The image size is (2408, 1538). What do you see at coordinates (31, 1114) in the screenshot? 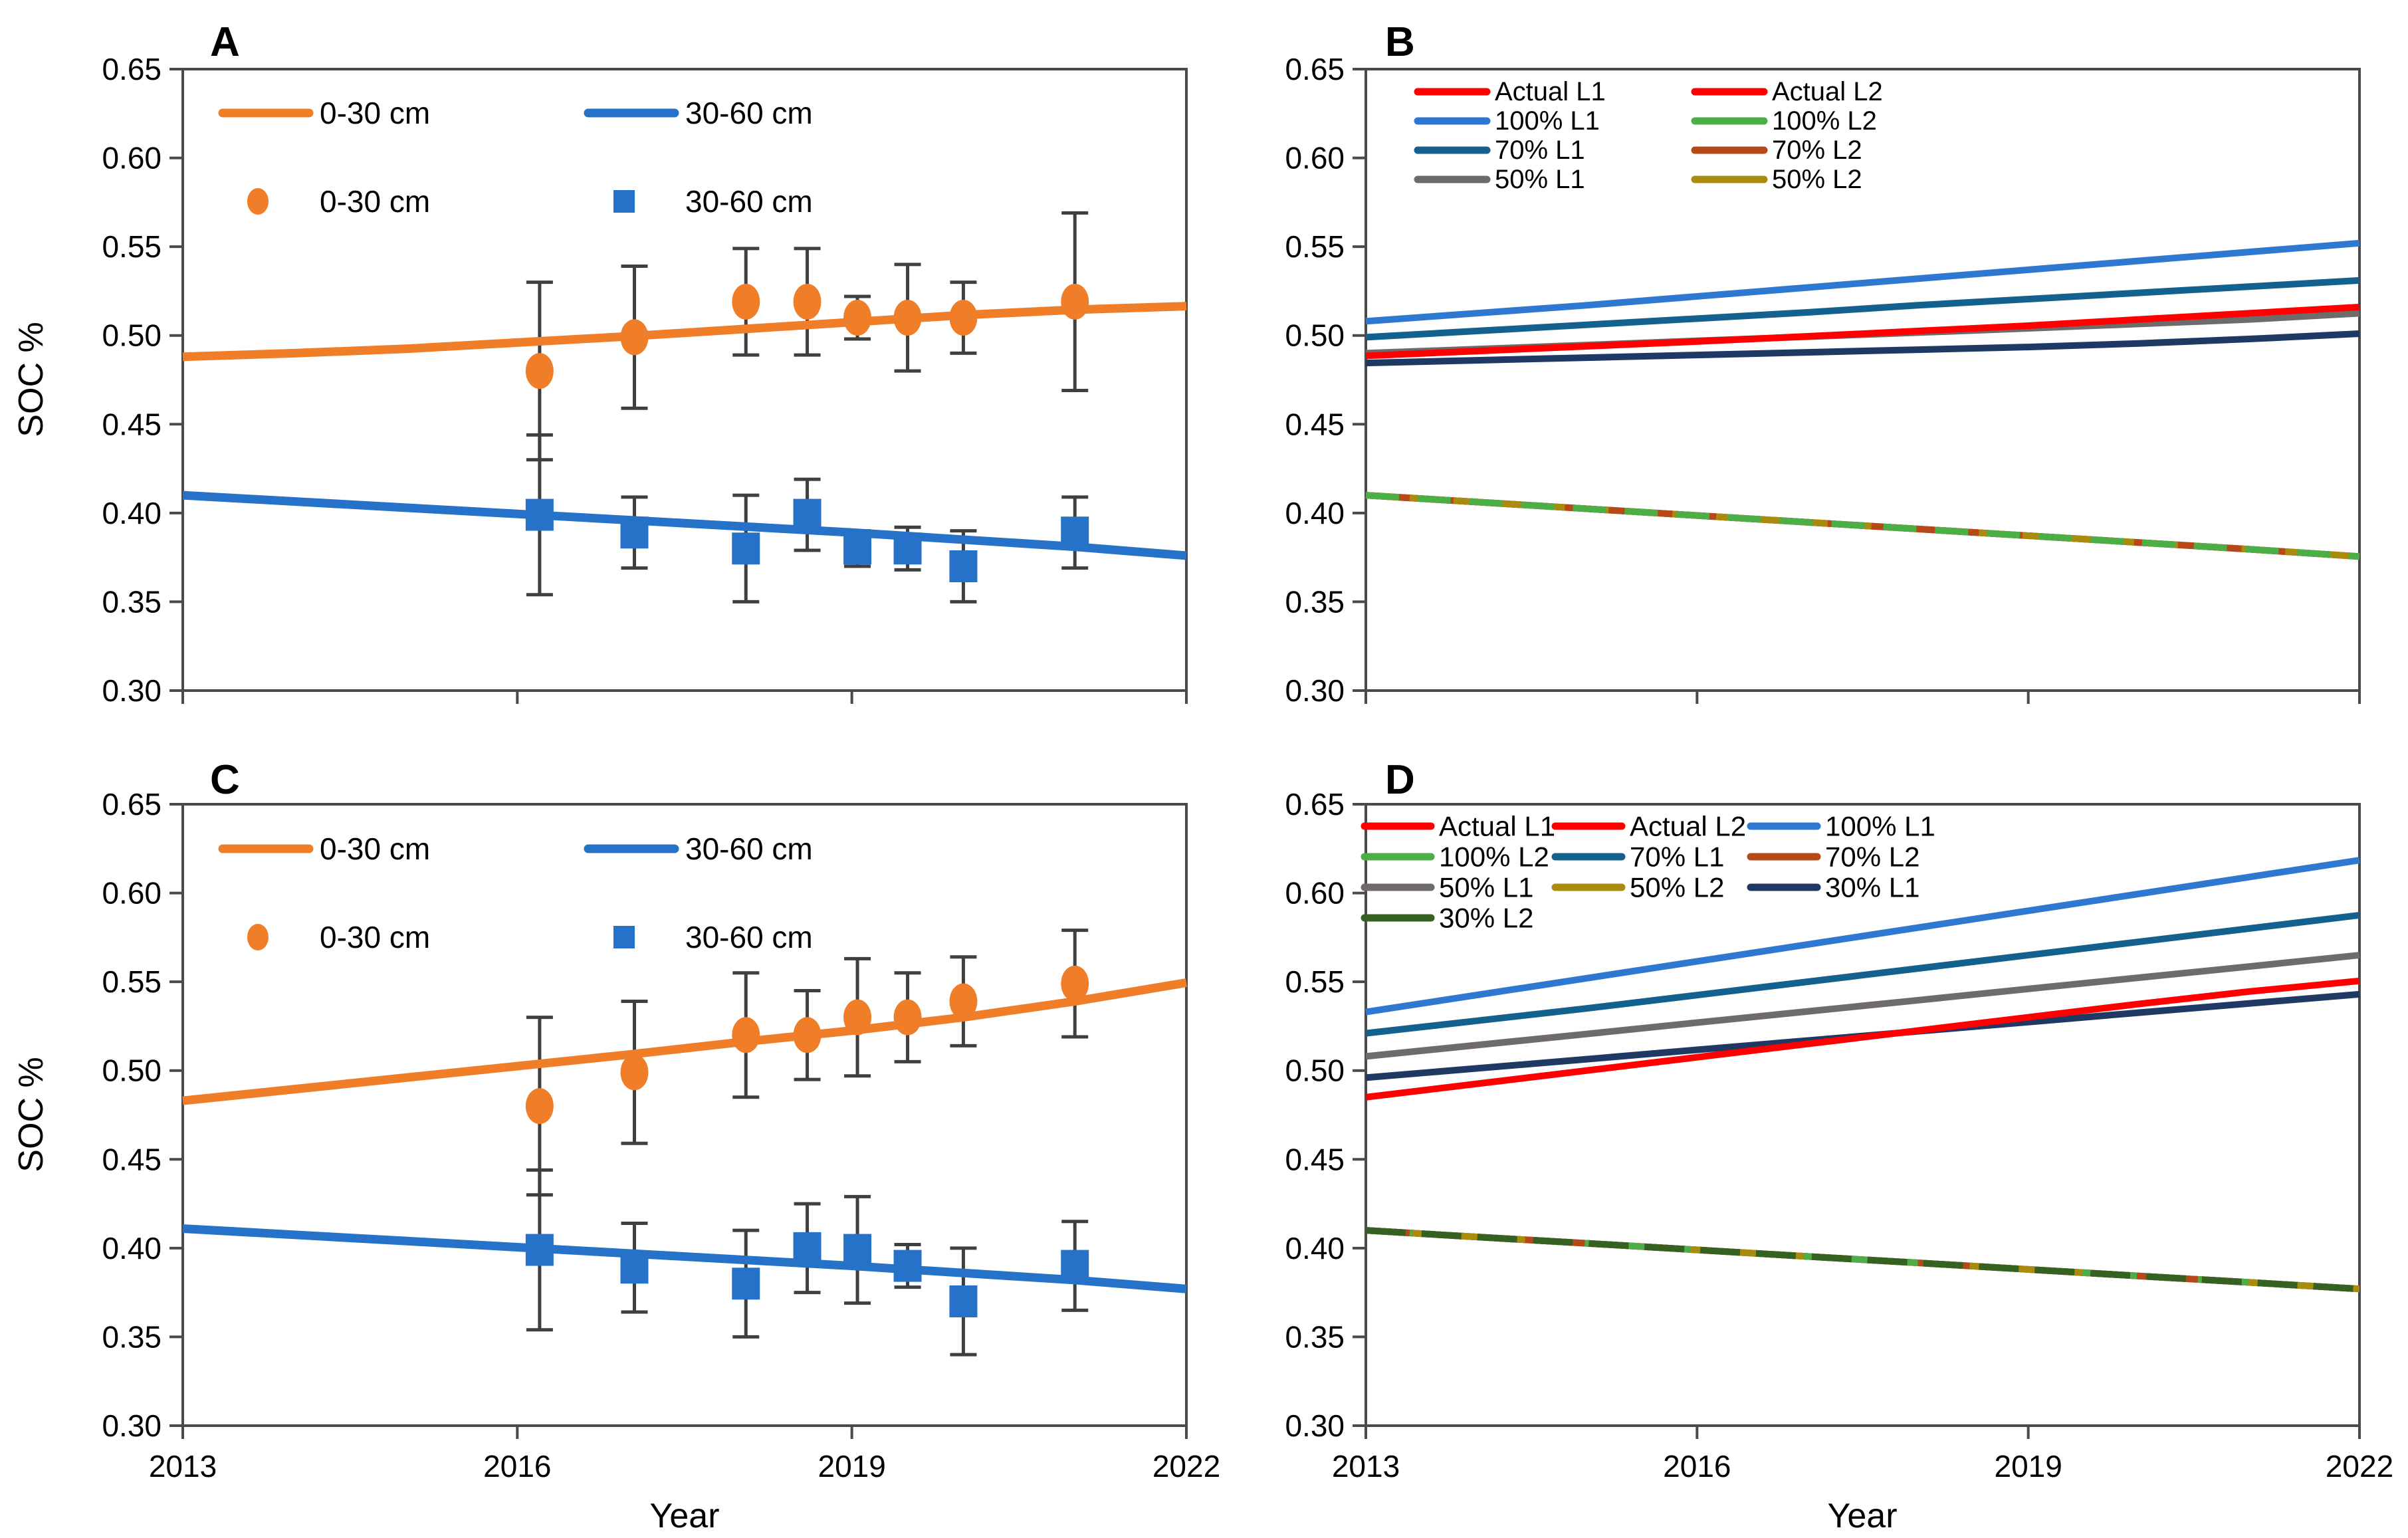
I see `y-axis-title-panel-c: SOC %` at bounding box center [31, 1114].